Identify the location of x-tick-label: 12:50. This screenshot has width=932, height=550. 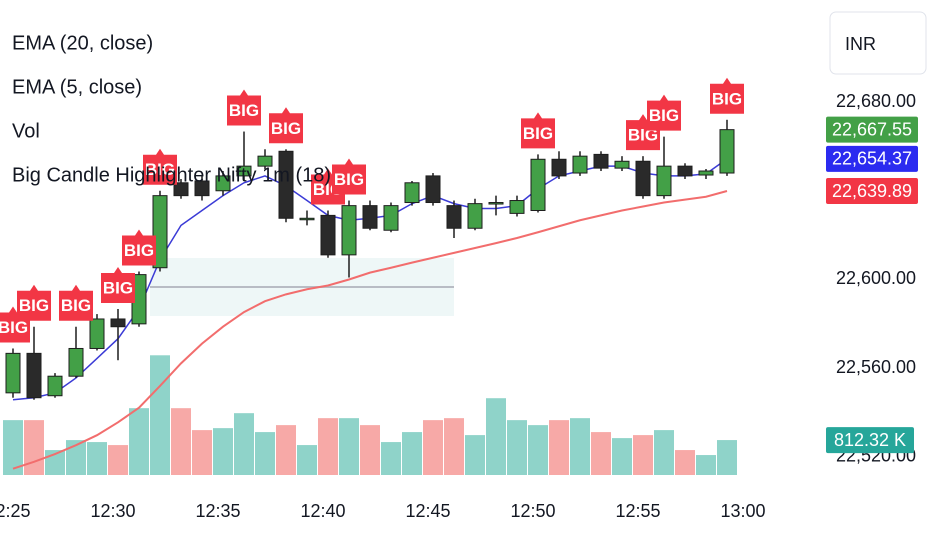
(532, 511).